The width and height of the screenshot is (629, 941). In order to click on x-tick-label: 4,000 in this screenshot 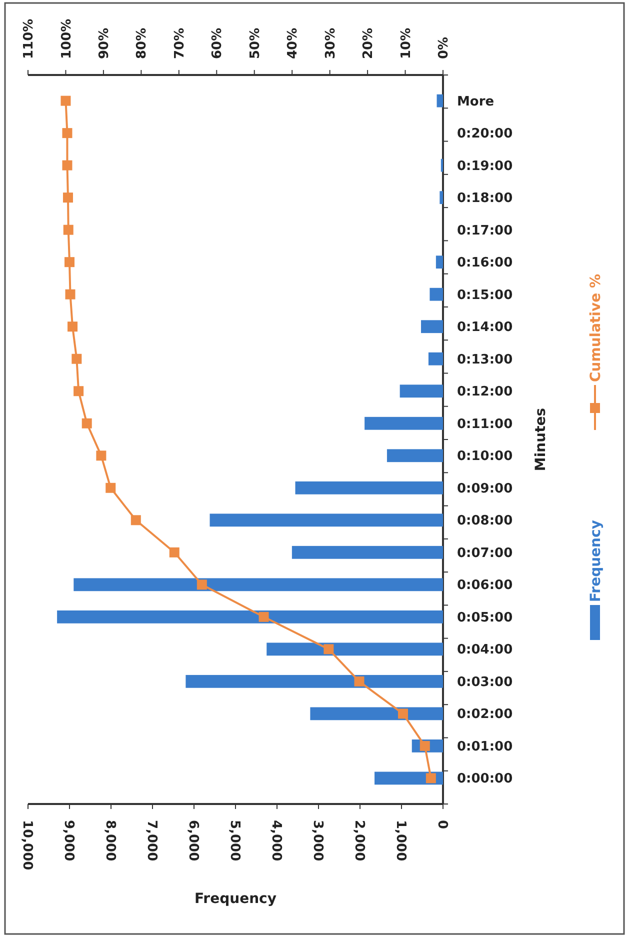, I will do `click(276, 841)`.